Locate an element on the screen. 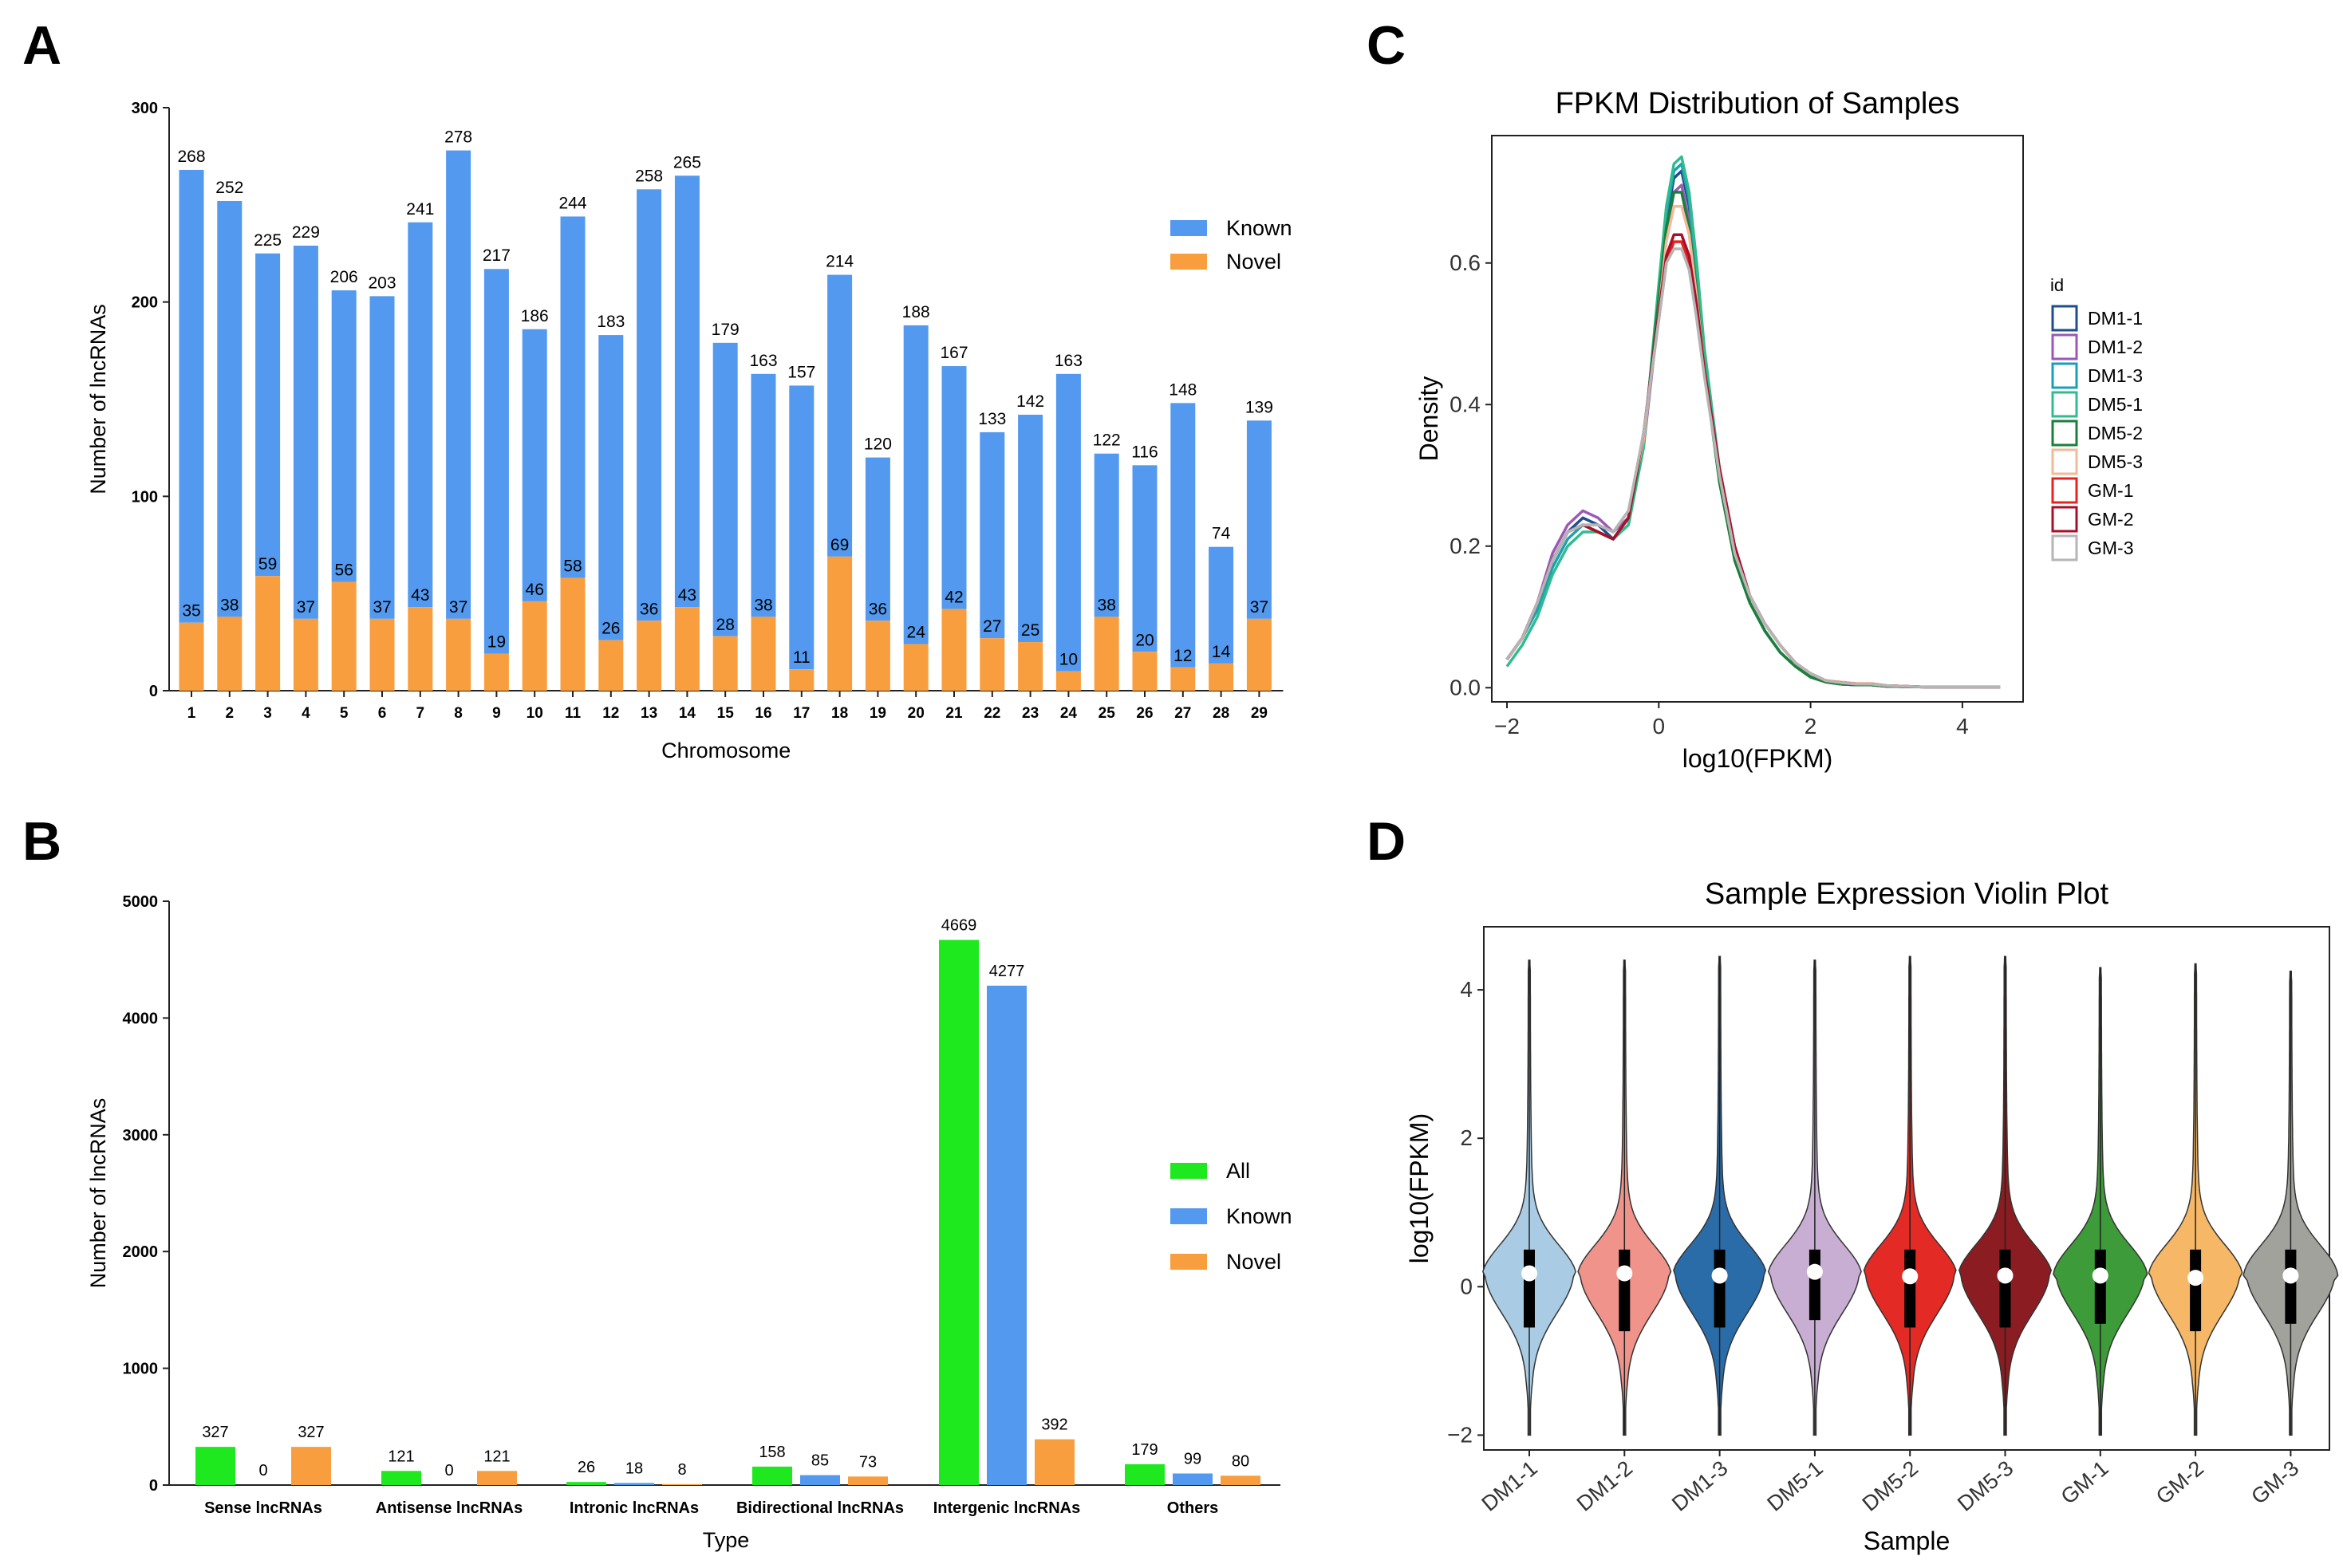  x-tick-label: 8 is located at coordinates (459, 713).